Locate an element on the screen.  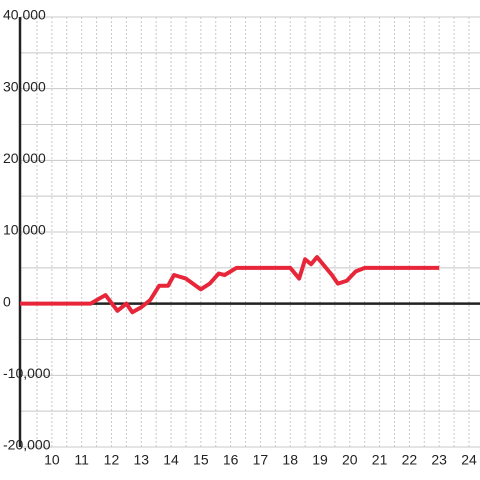
x-tick-label: 23 is located at coordinates (439, 460).